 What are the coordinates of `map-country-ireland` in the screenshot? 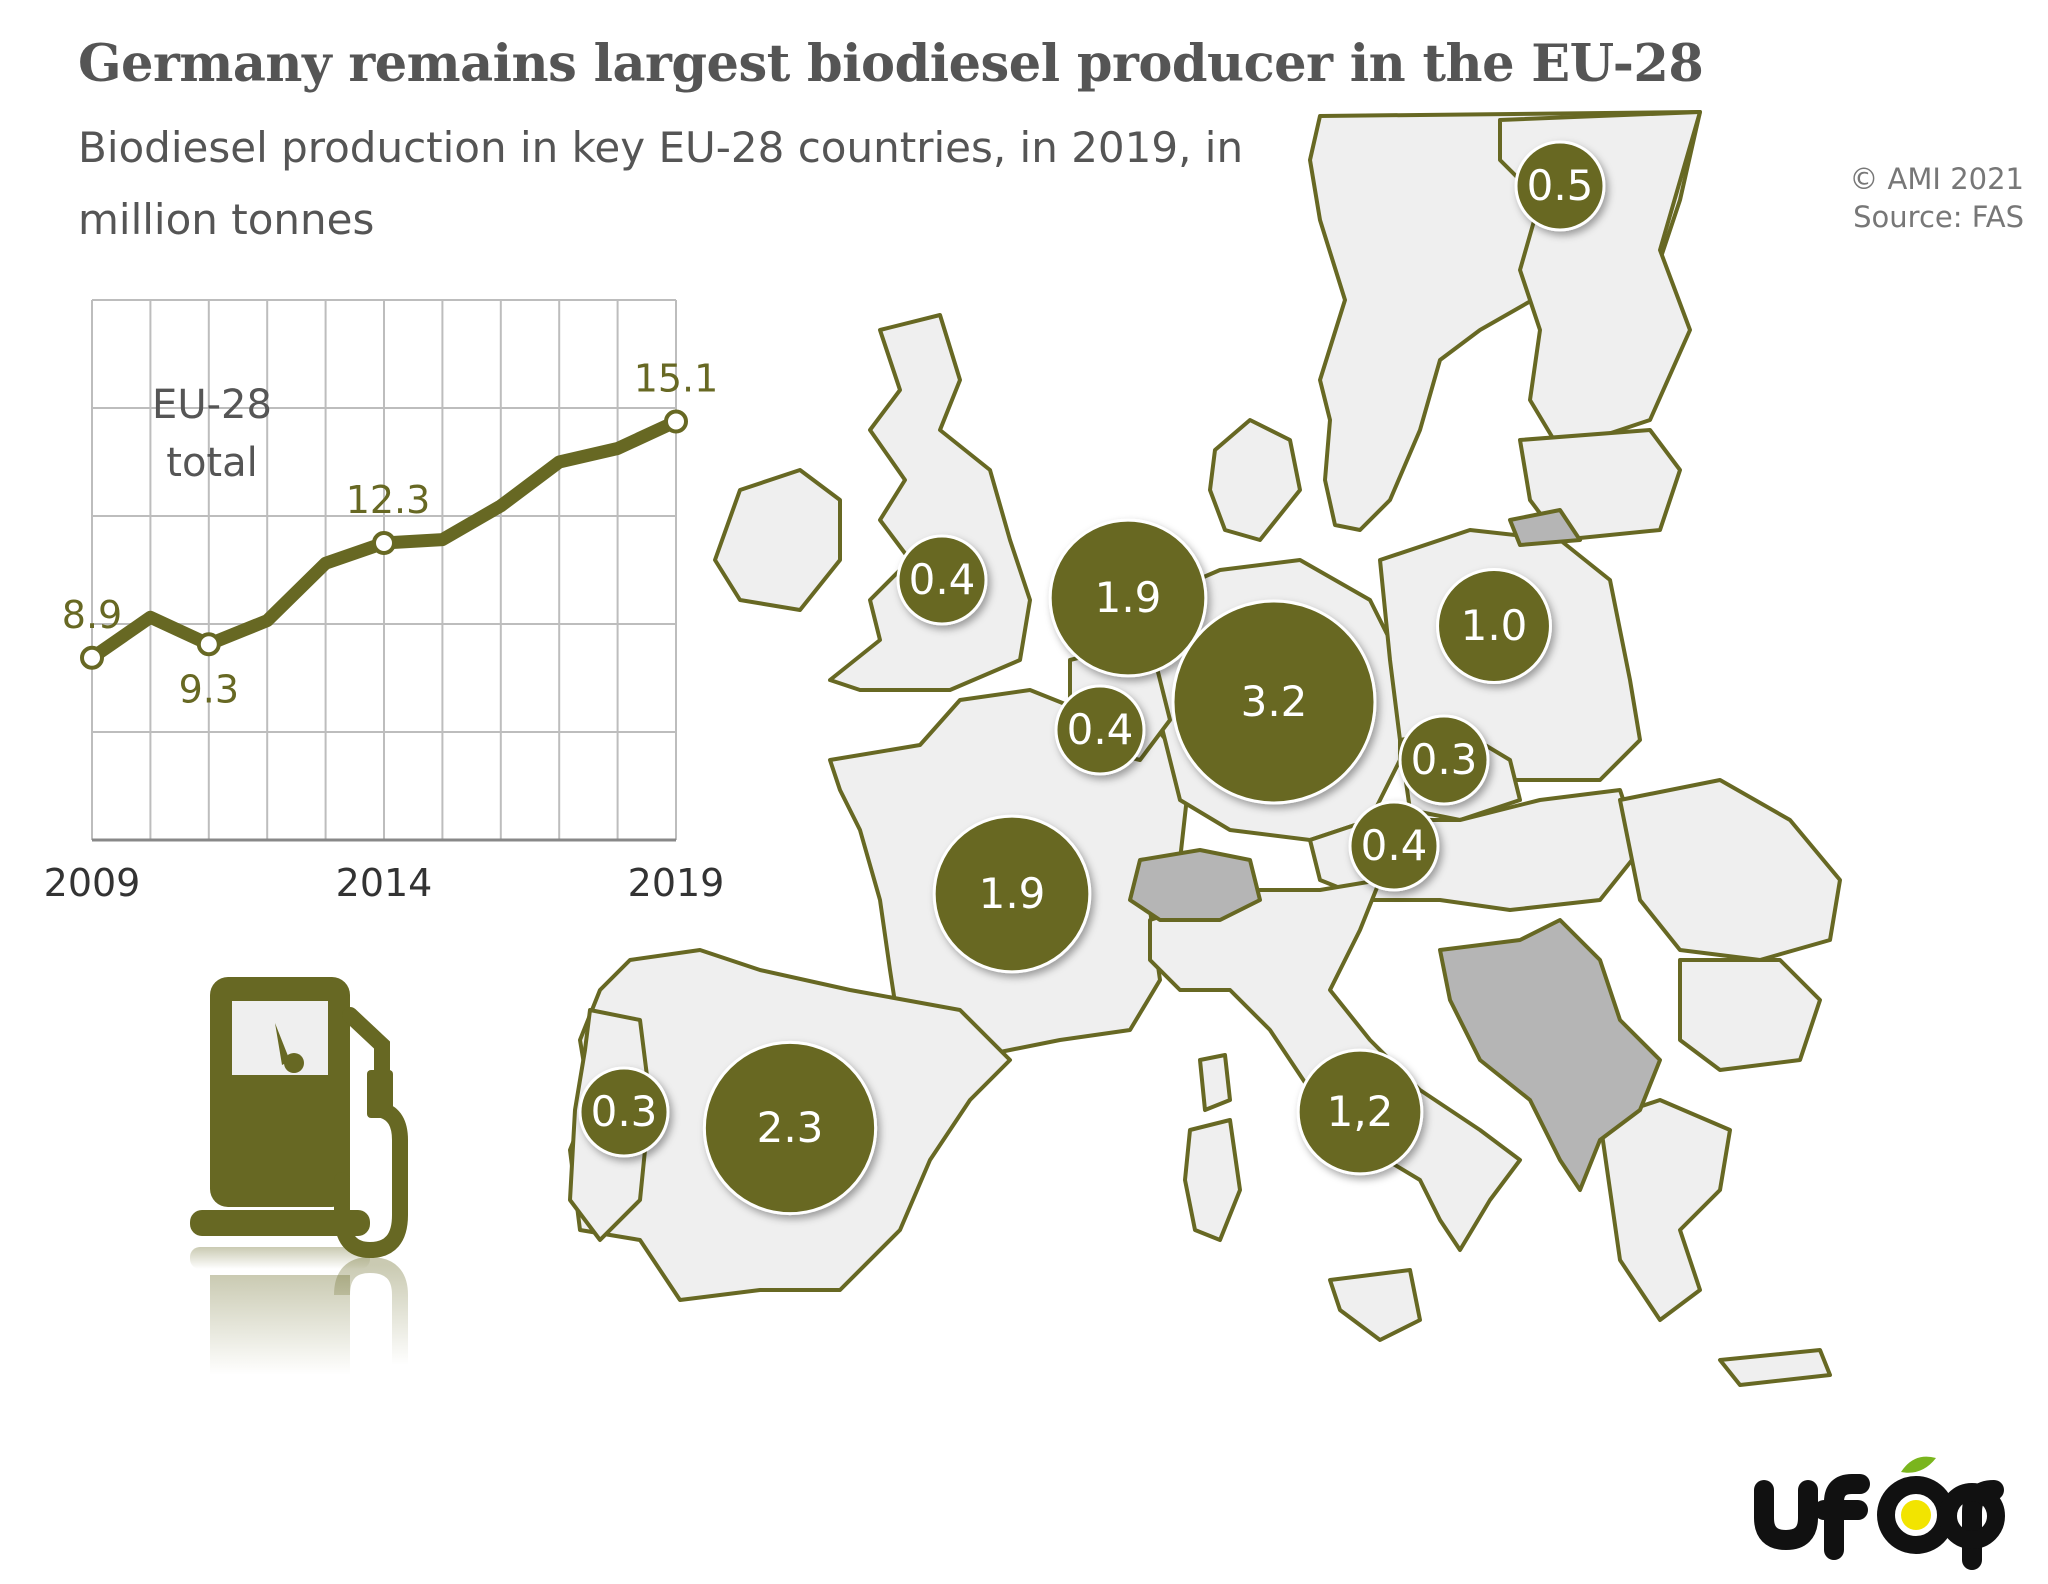 It's located at (777, 540).